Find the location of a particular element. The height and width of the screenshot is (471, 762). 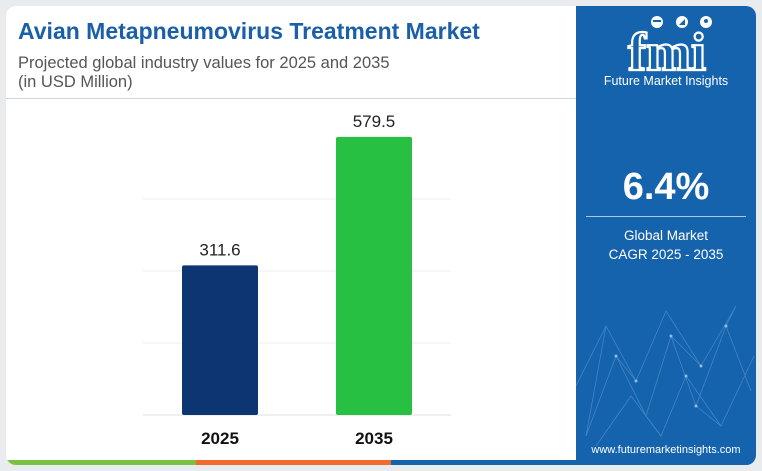

subtitle-line-2: (in USD Million) is located at coordinates (75, 82).